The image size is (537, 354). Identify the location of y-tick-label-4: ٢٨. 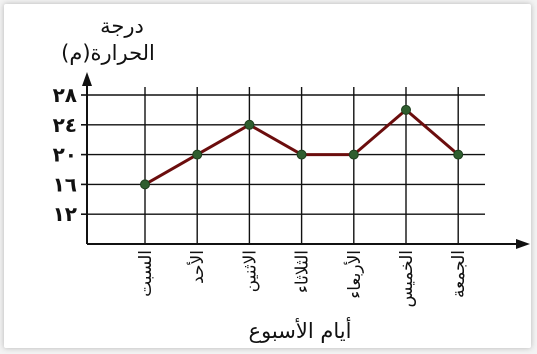
(65, 95).